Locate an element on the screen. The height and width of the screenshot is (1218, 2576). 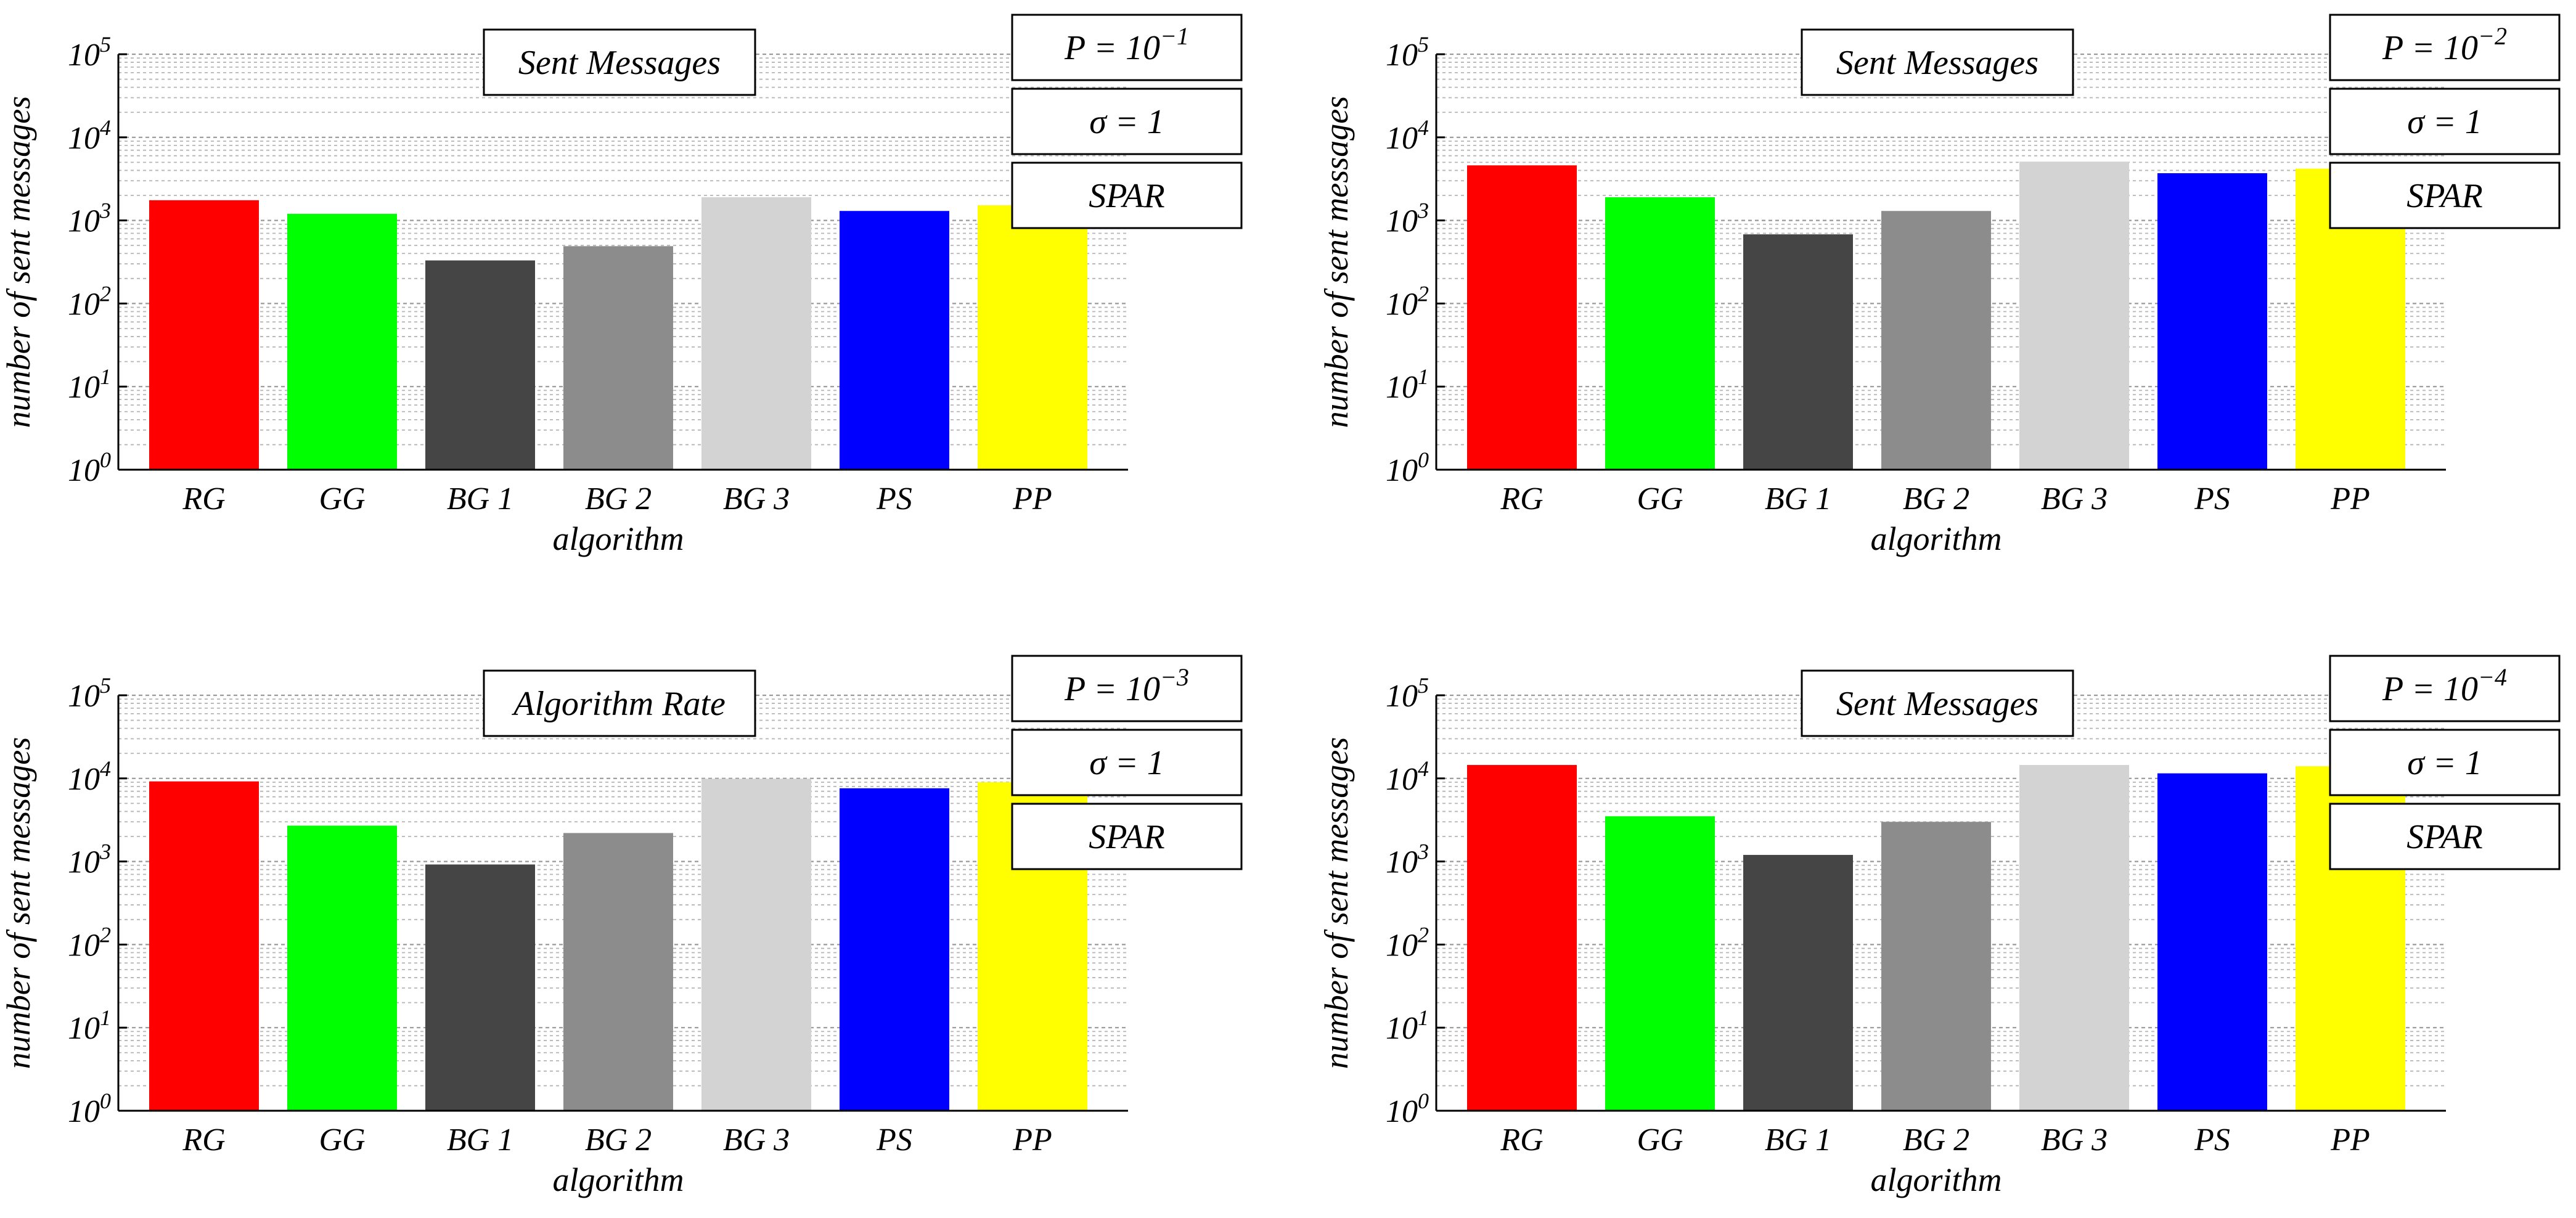
chart-title: Algorithm Rate is located at coordinates (618, 704).